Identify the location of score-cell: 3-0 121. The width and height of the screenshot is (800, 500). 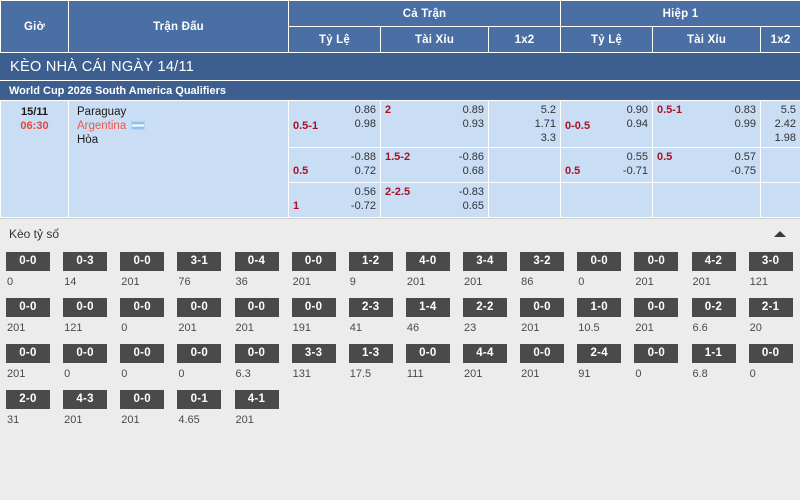
(773, 271).